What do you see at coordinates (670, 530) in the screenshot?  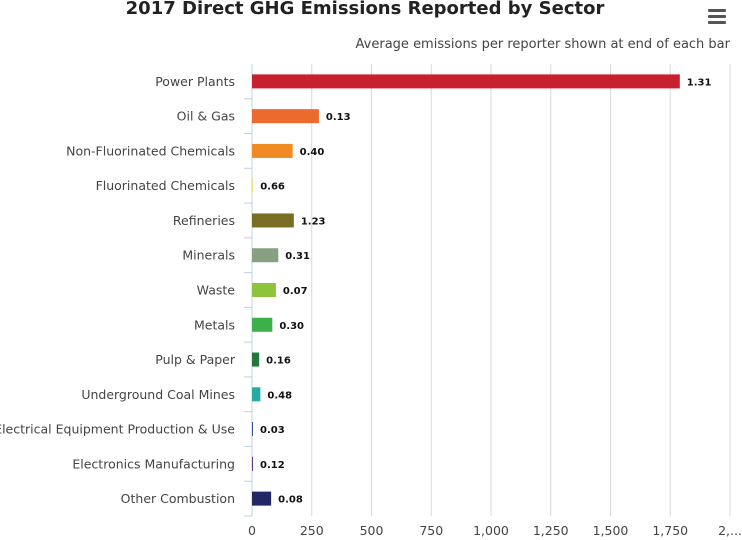 I see `x-tick-label: 1,750` at bounding box center [670, 530].